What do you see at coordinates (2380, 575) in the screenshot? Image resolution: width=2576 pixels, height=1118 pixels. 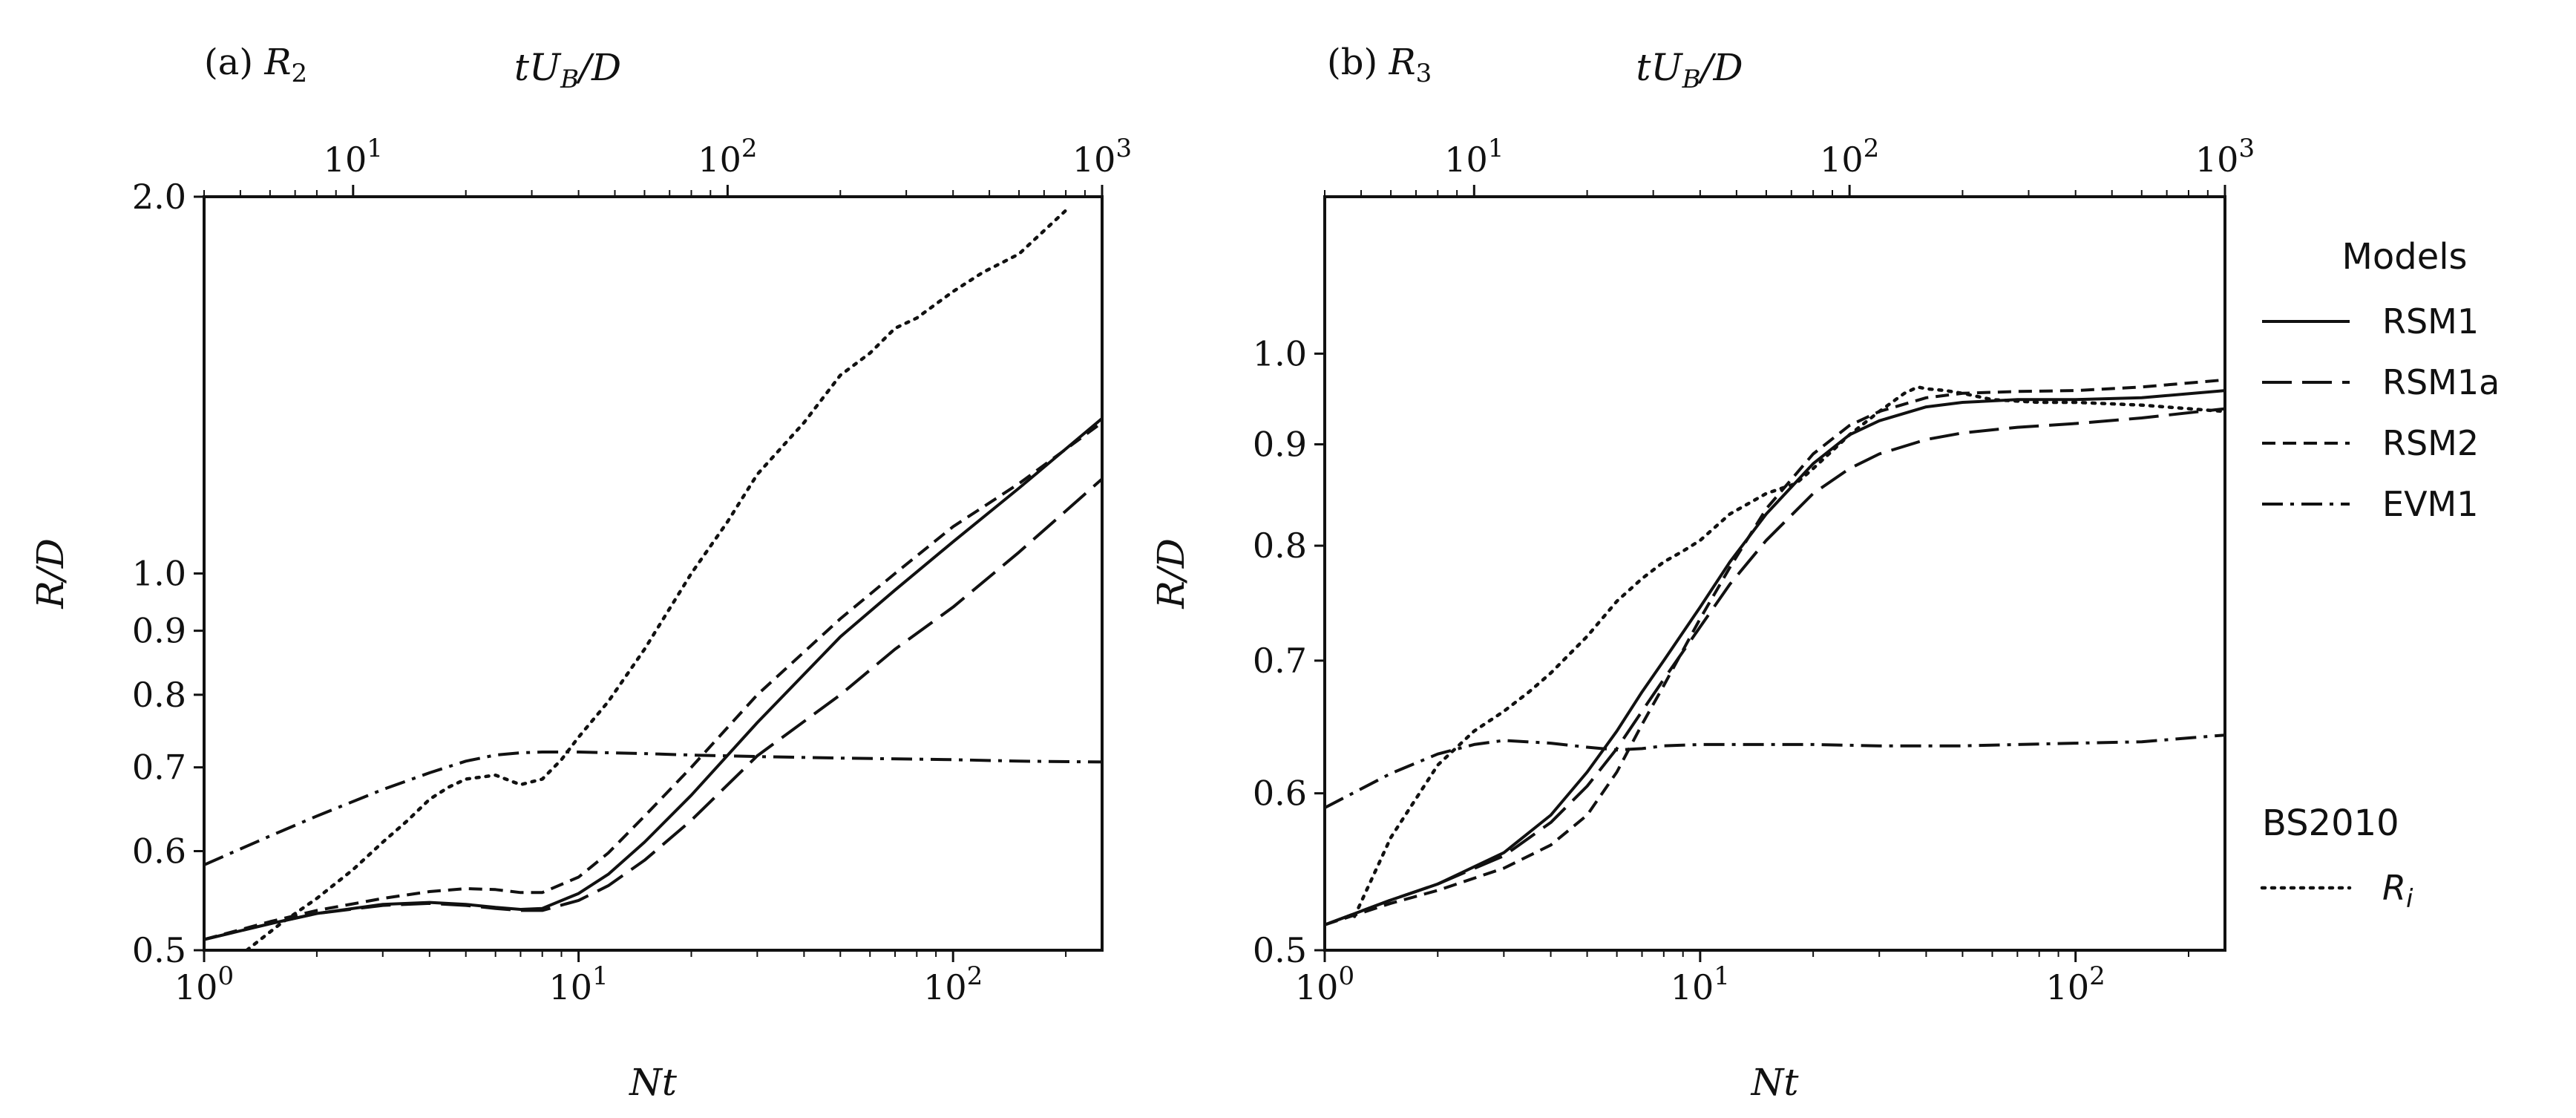 I see `legend: Models RSM1 RSM1a RSM2 EVM1 BS2010 Ri` at bounding box center [2380, 575].